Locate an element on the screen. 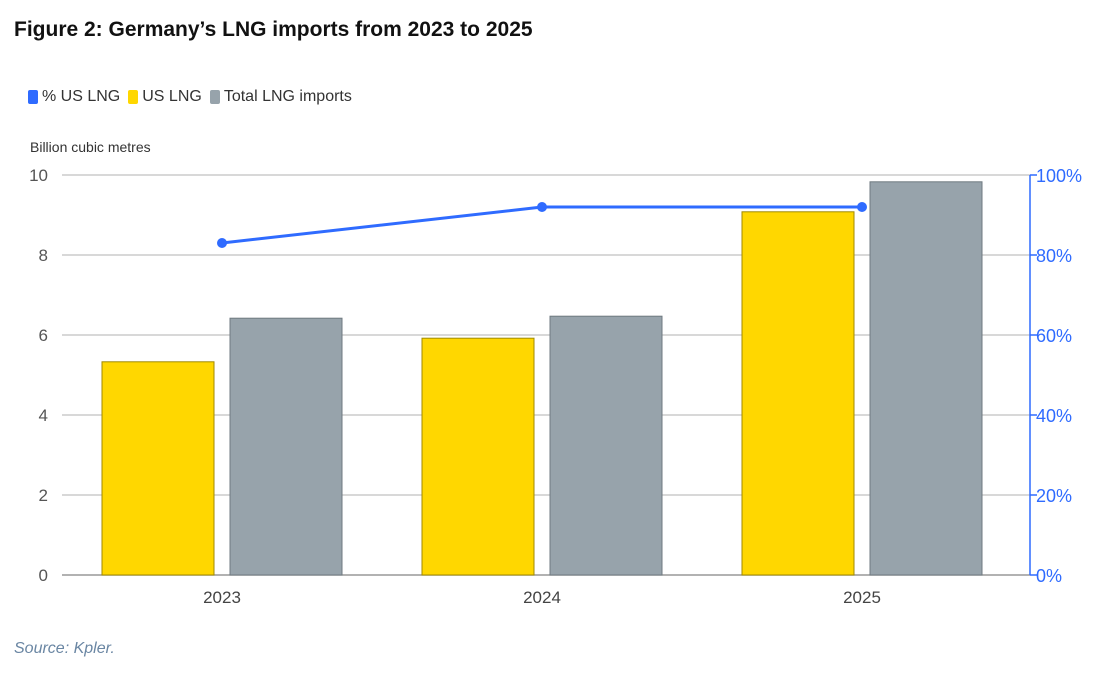 The image size is (1107, 675). y2-tick-label: 60% is located at coordinates (1054, 336).